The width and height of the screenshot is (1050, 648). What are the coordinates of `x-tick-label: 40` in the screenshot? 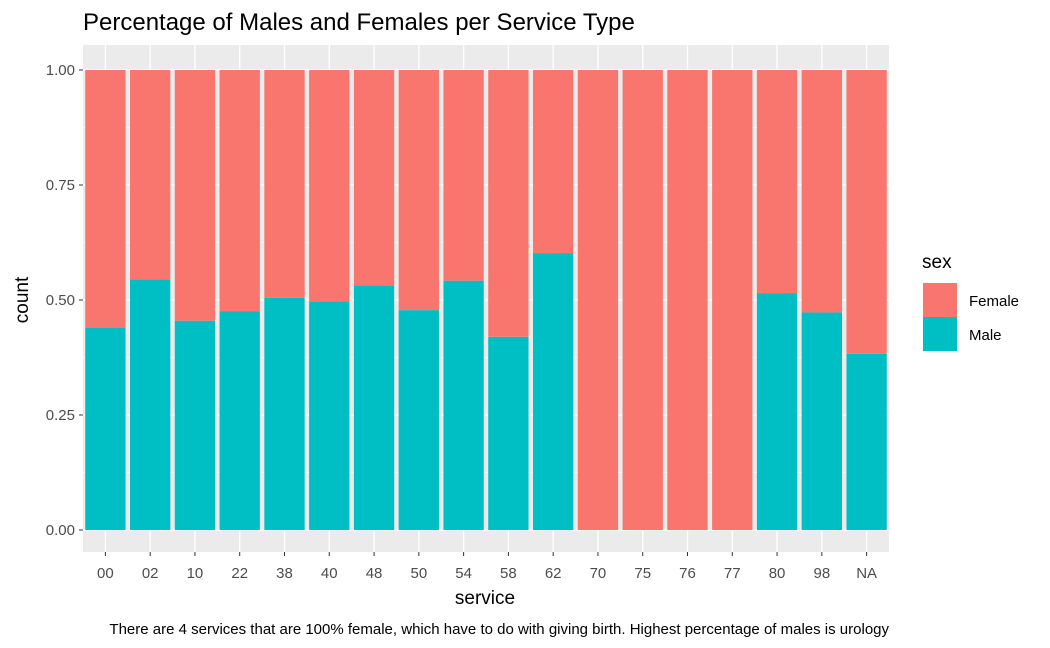 It's located at (329, 573).